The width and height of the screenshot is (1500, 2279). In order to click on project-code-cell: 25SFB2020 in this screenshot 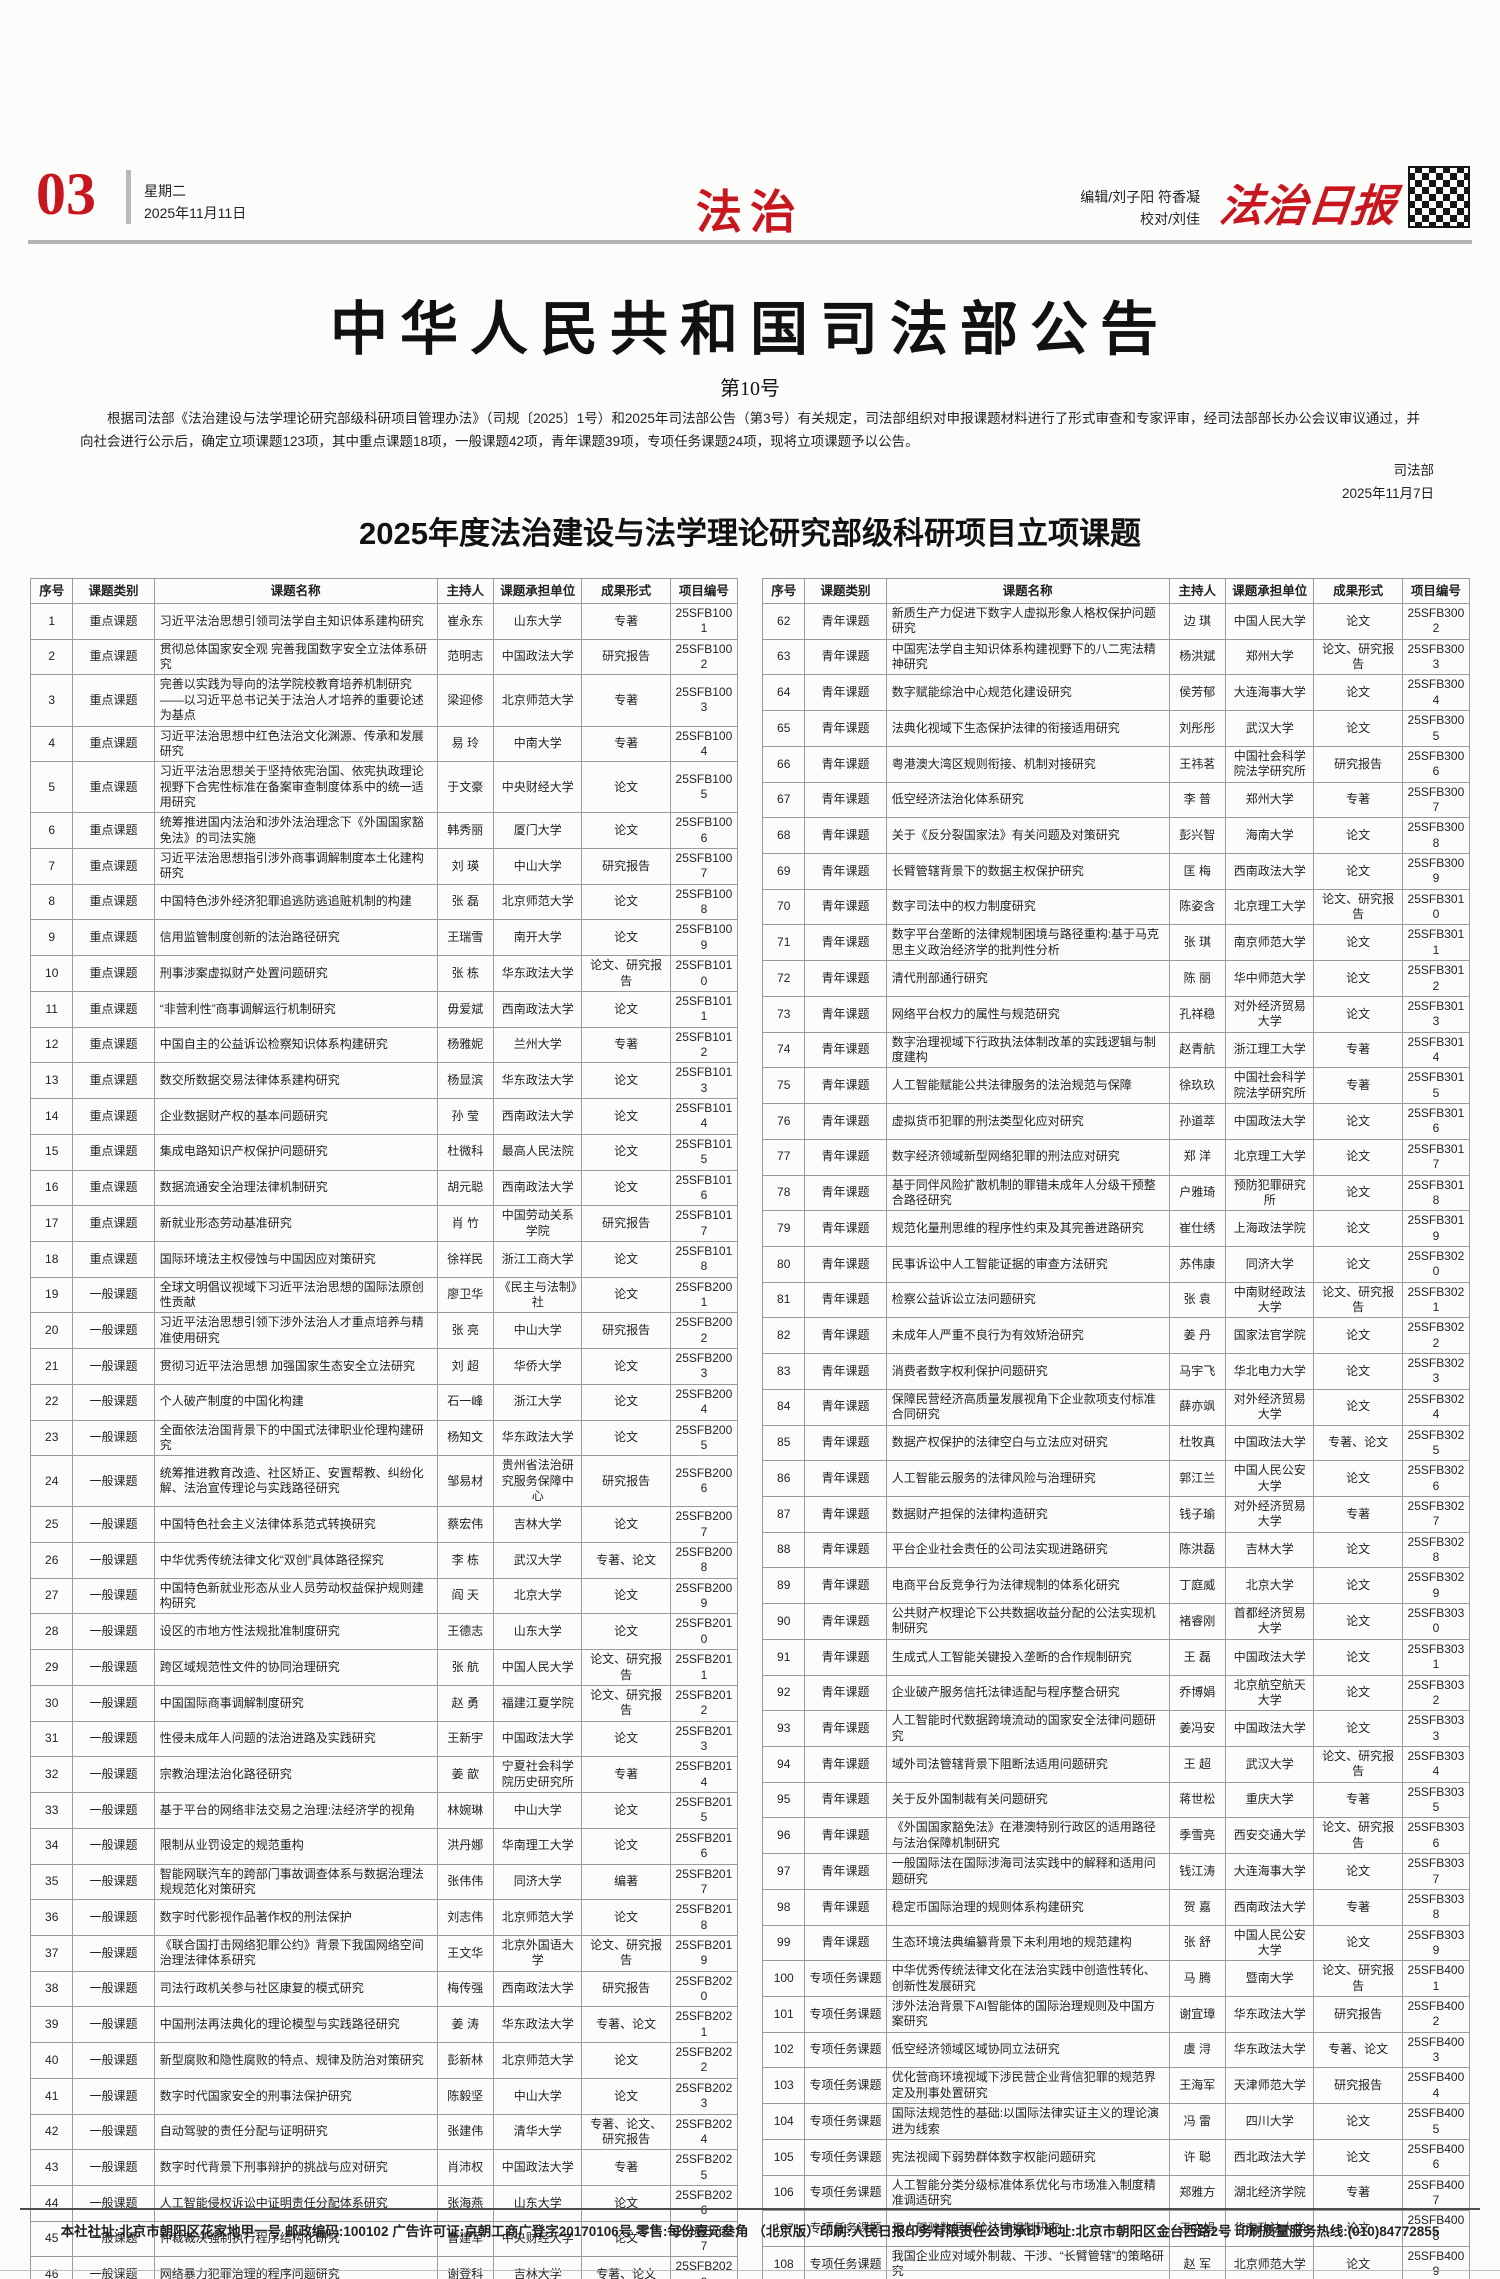, I will do `click(704, 1989)`.